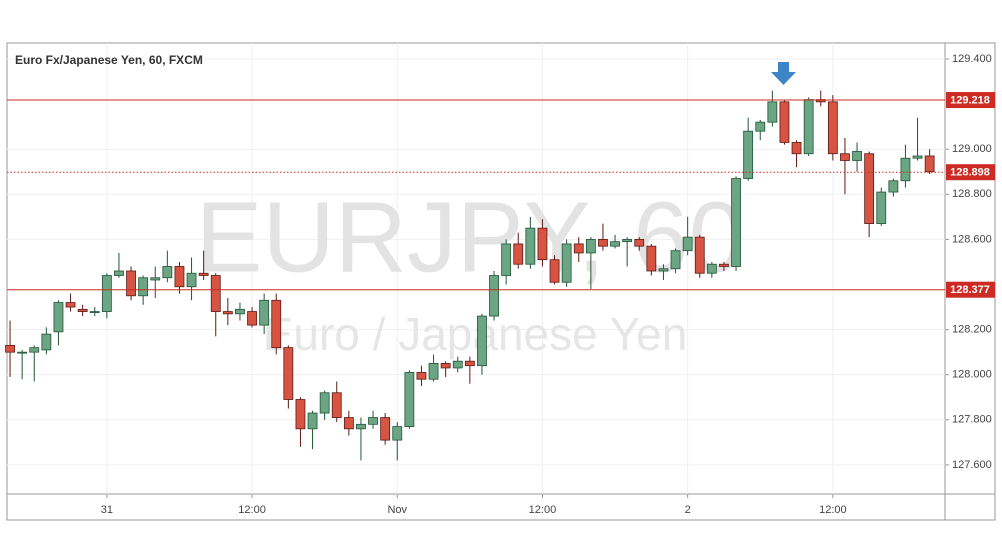 The image size is (1002, 557). Describe the element at coordinates (397, 510) in the screenshot. I see `x-tick-label: Nov` at that location.